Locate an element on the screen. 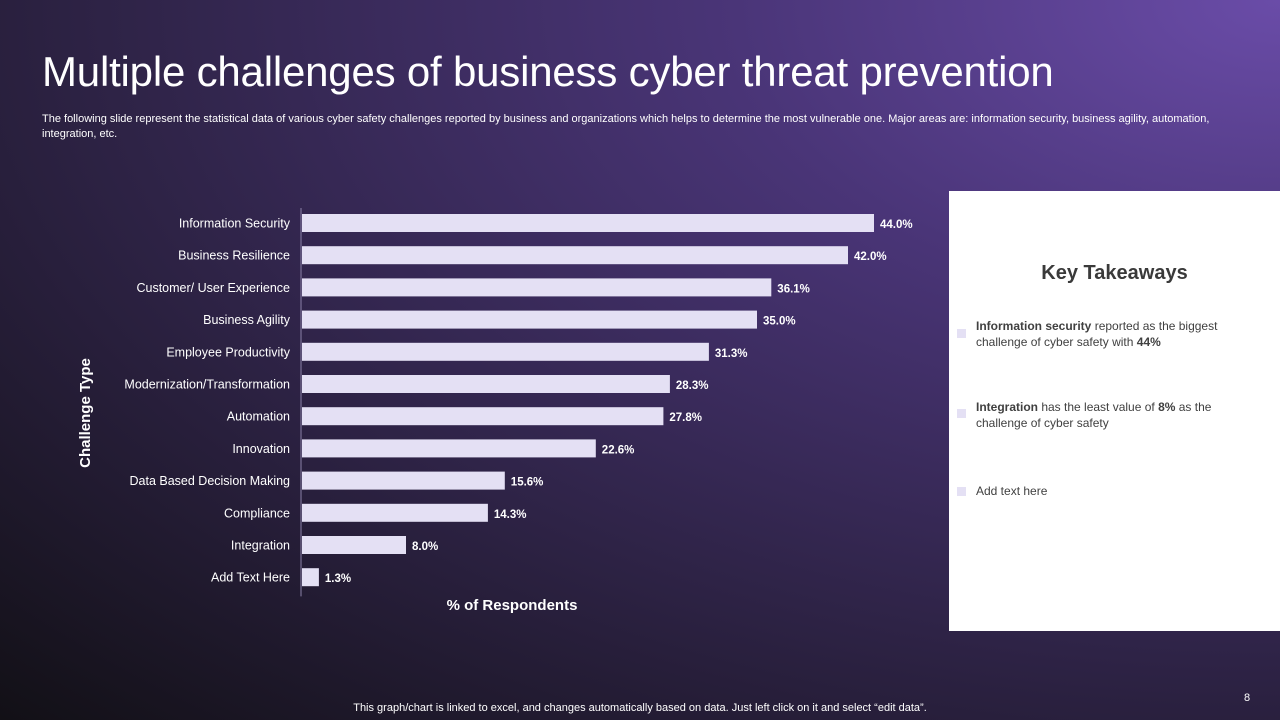 The width and height of the screenshot is (1280, 720). category-label: Business Resilience is located at coordinates (234, 256).